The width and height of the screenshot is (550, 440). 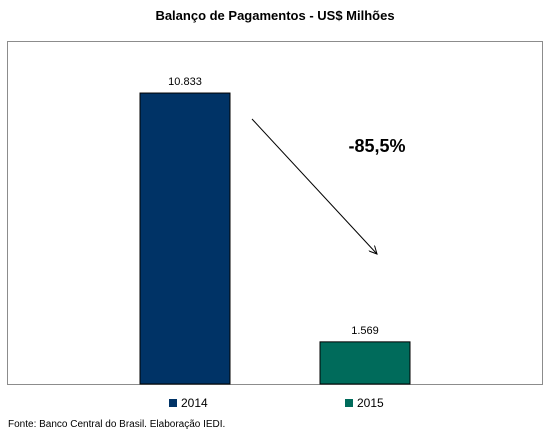 What do you see at coordinates (376, 146) in the screenshot?
I see `change-annotation: -85,5%` at bounding box center [376, 146].